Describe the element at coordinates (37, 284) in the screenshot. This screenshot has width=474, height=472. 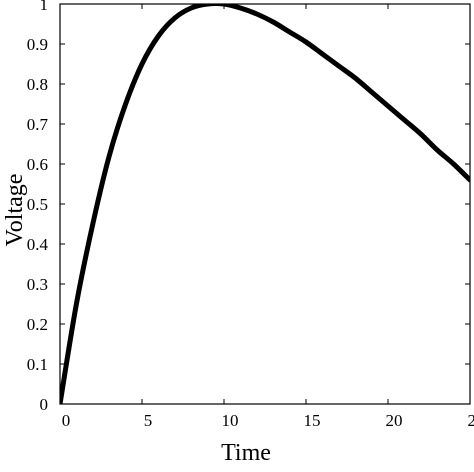
I see `y-tick-label: 0.3` at that location.